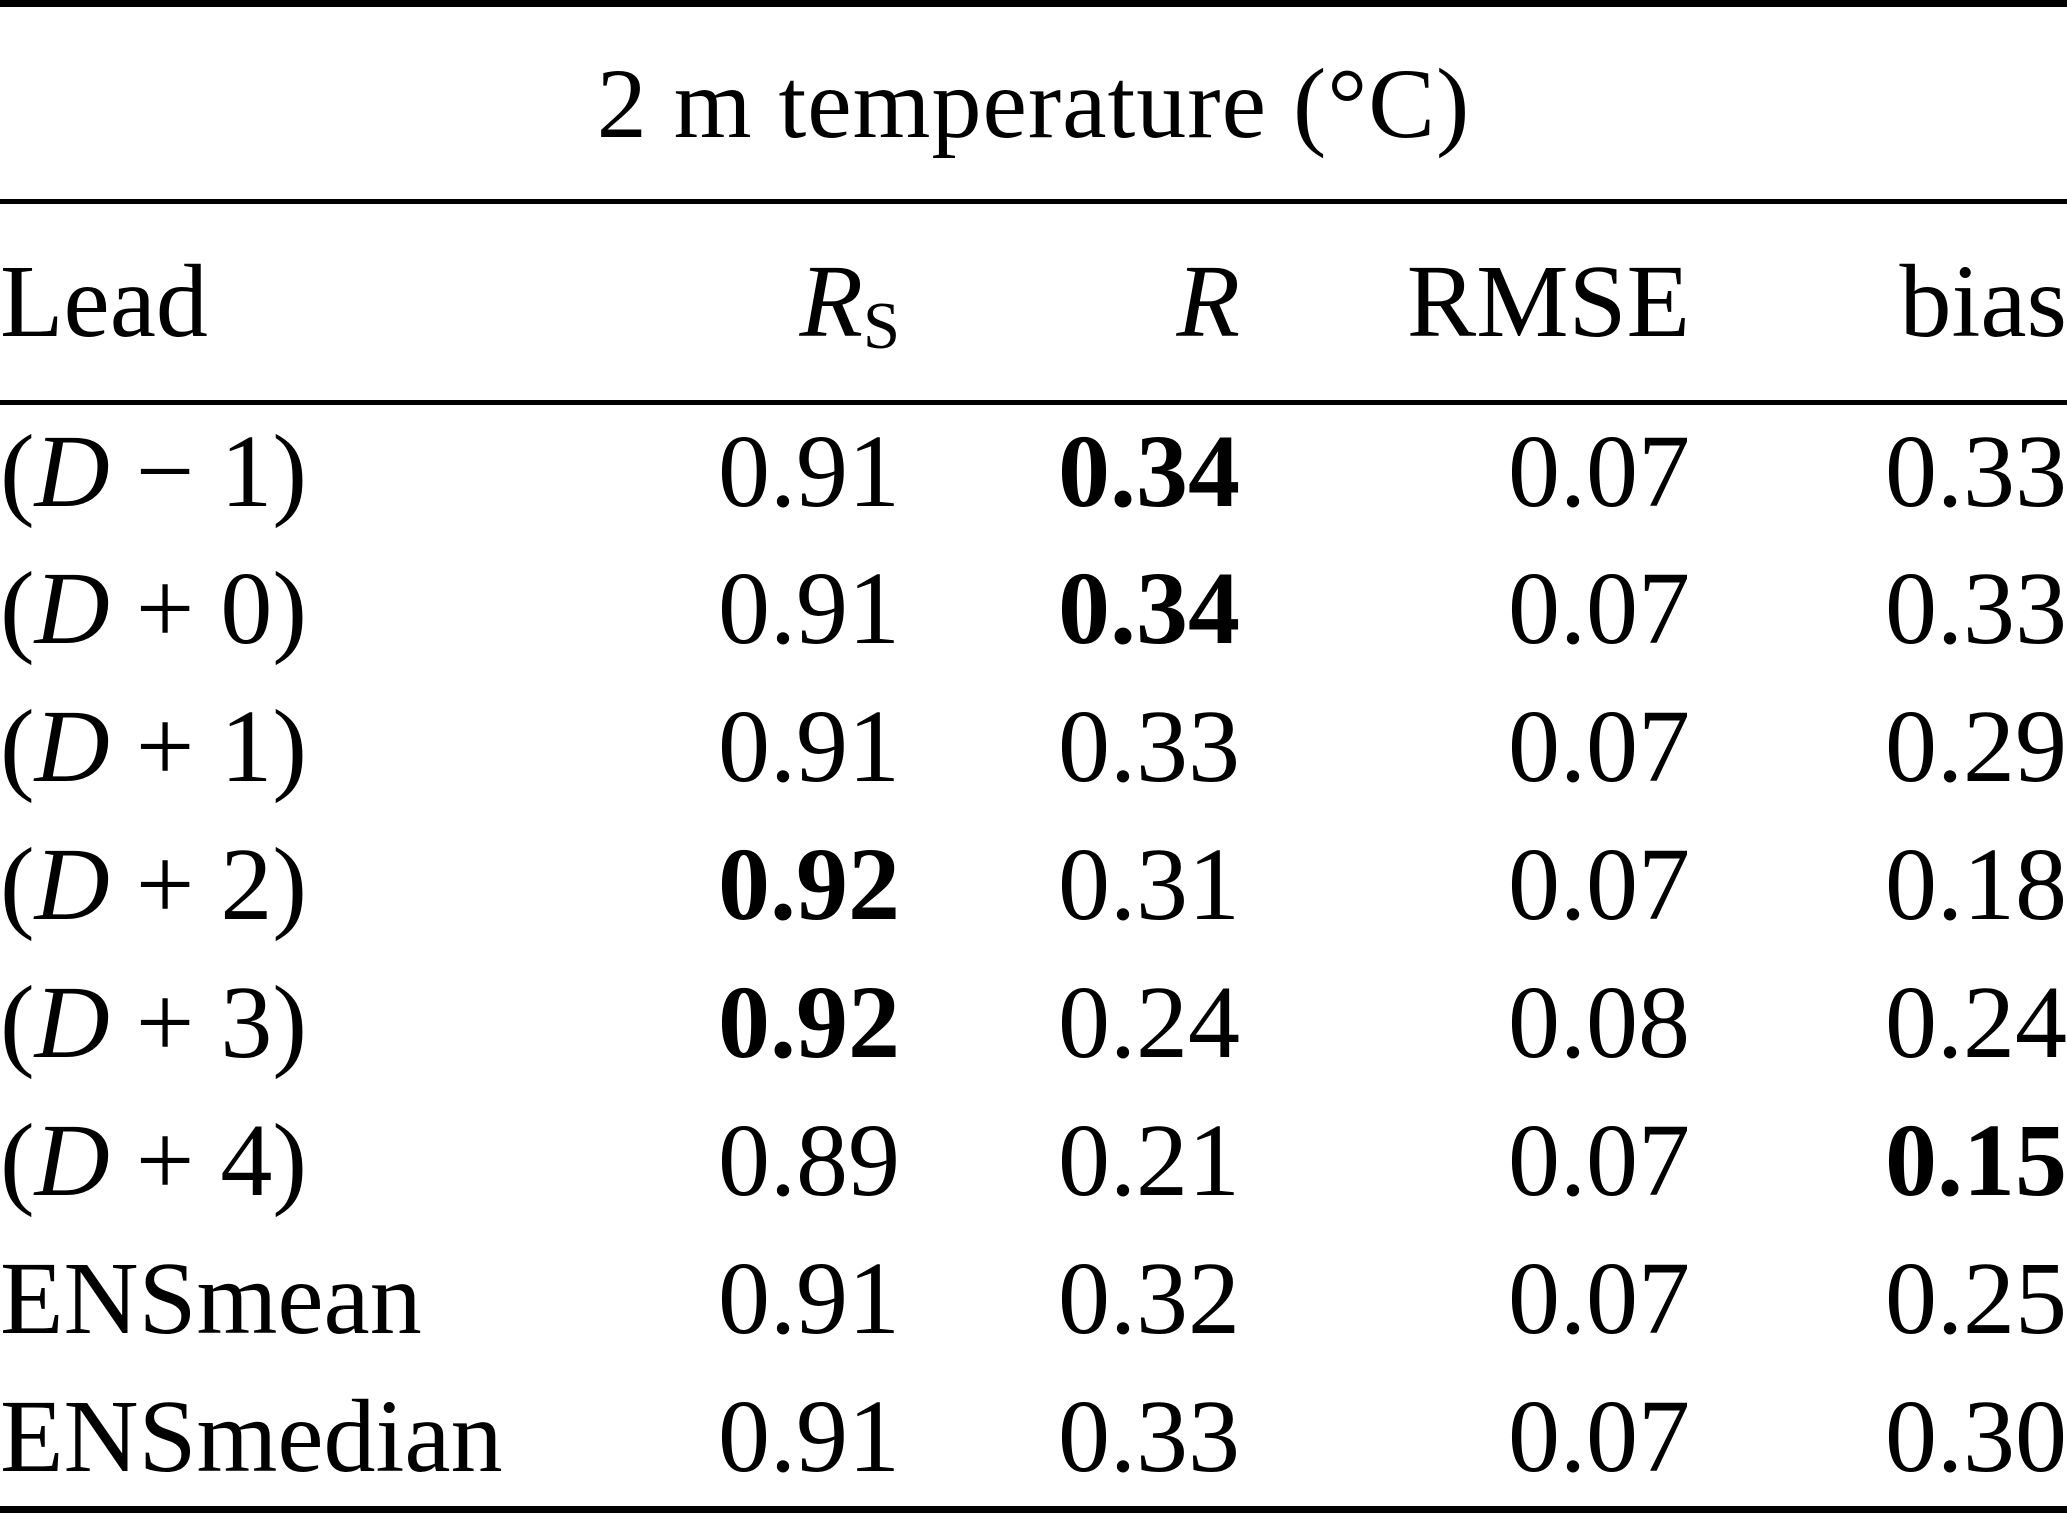  I want to click on lead-cell: (D + 1), so click(154, 746).